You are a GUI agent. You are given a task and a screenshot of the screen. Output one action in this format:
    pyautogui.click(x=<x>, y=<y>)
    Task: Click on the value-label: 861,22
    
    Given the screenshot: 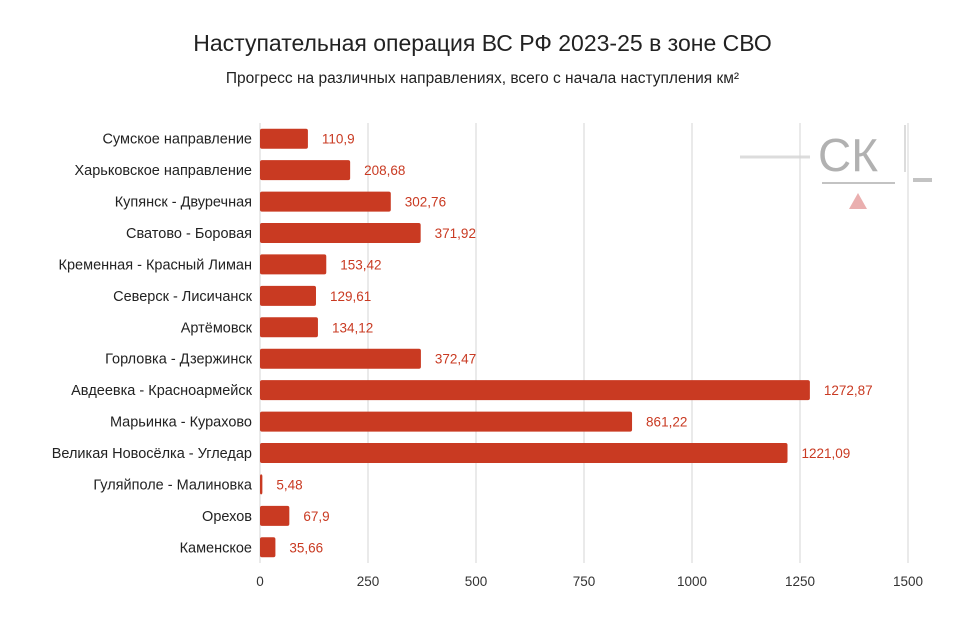 What is the action you would take?
    pyautogui.click(x=666, y=422)
    